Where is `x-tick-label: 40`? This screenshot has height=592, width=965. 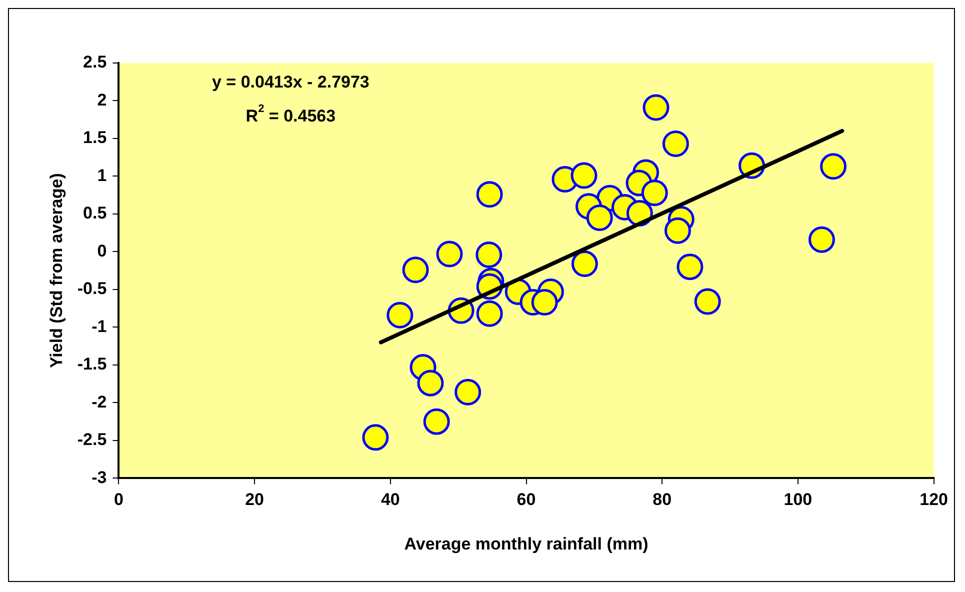 x-tick-label: 40 is located at coordinates (390, 500).